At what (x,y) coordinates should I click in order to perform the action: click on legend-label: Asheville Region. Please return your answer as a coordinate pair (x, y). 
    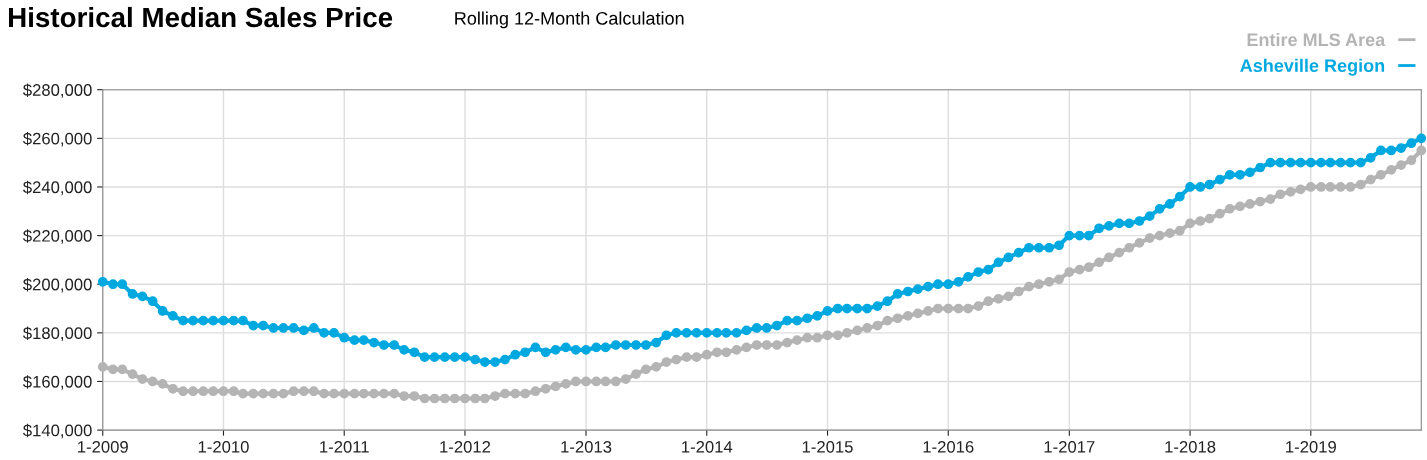
    Looking at the image, I should click on (1312, 67).